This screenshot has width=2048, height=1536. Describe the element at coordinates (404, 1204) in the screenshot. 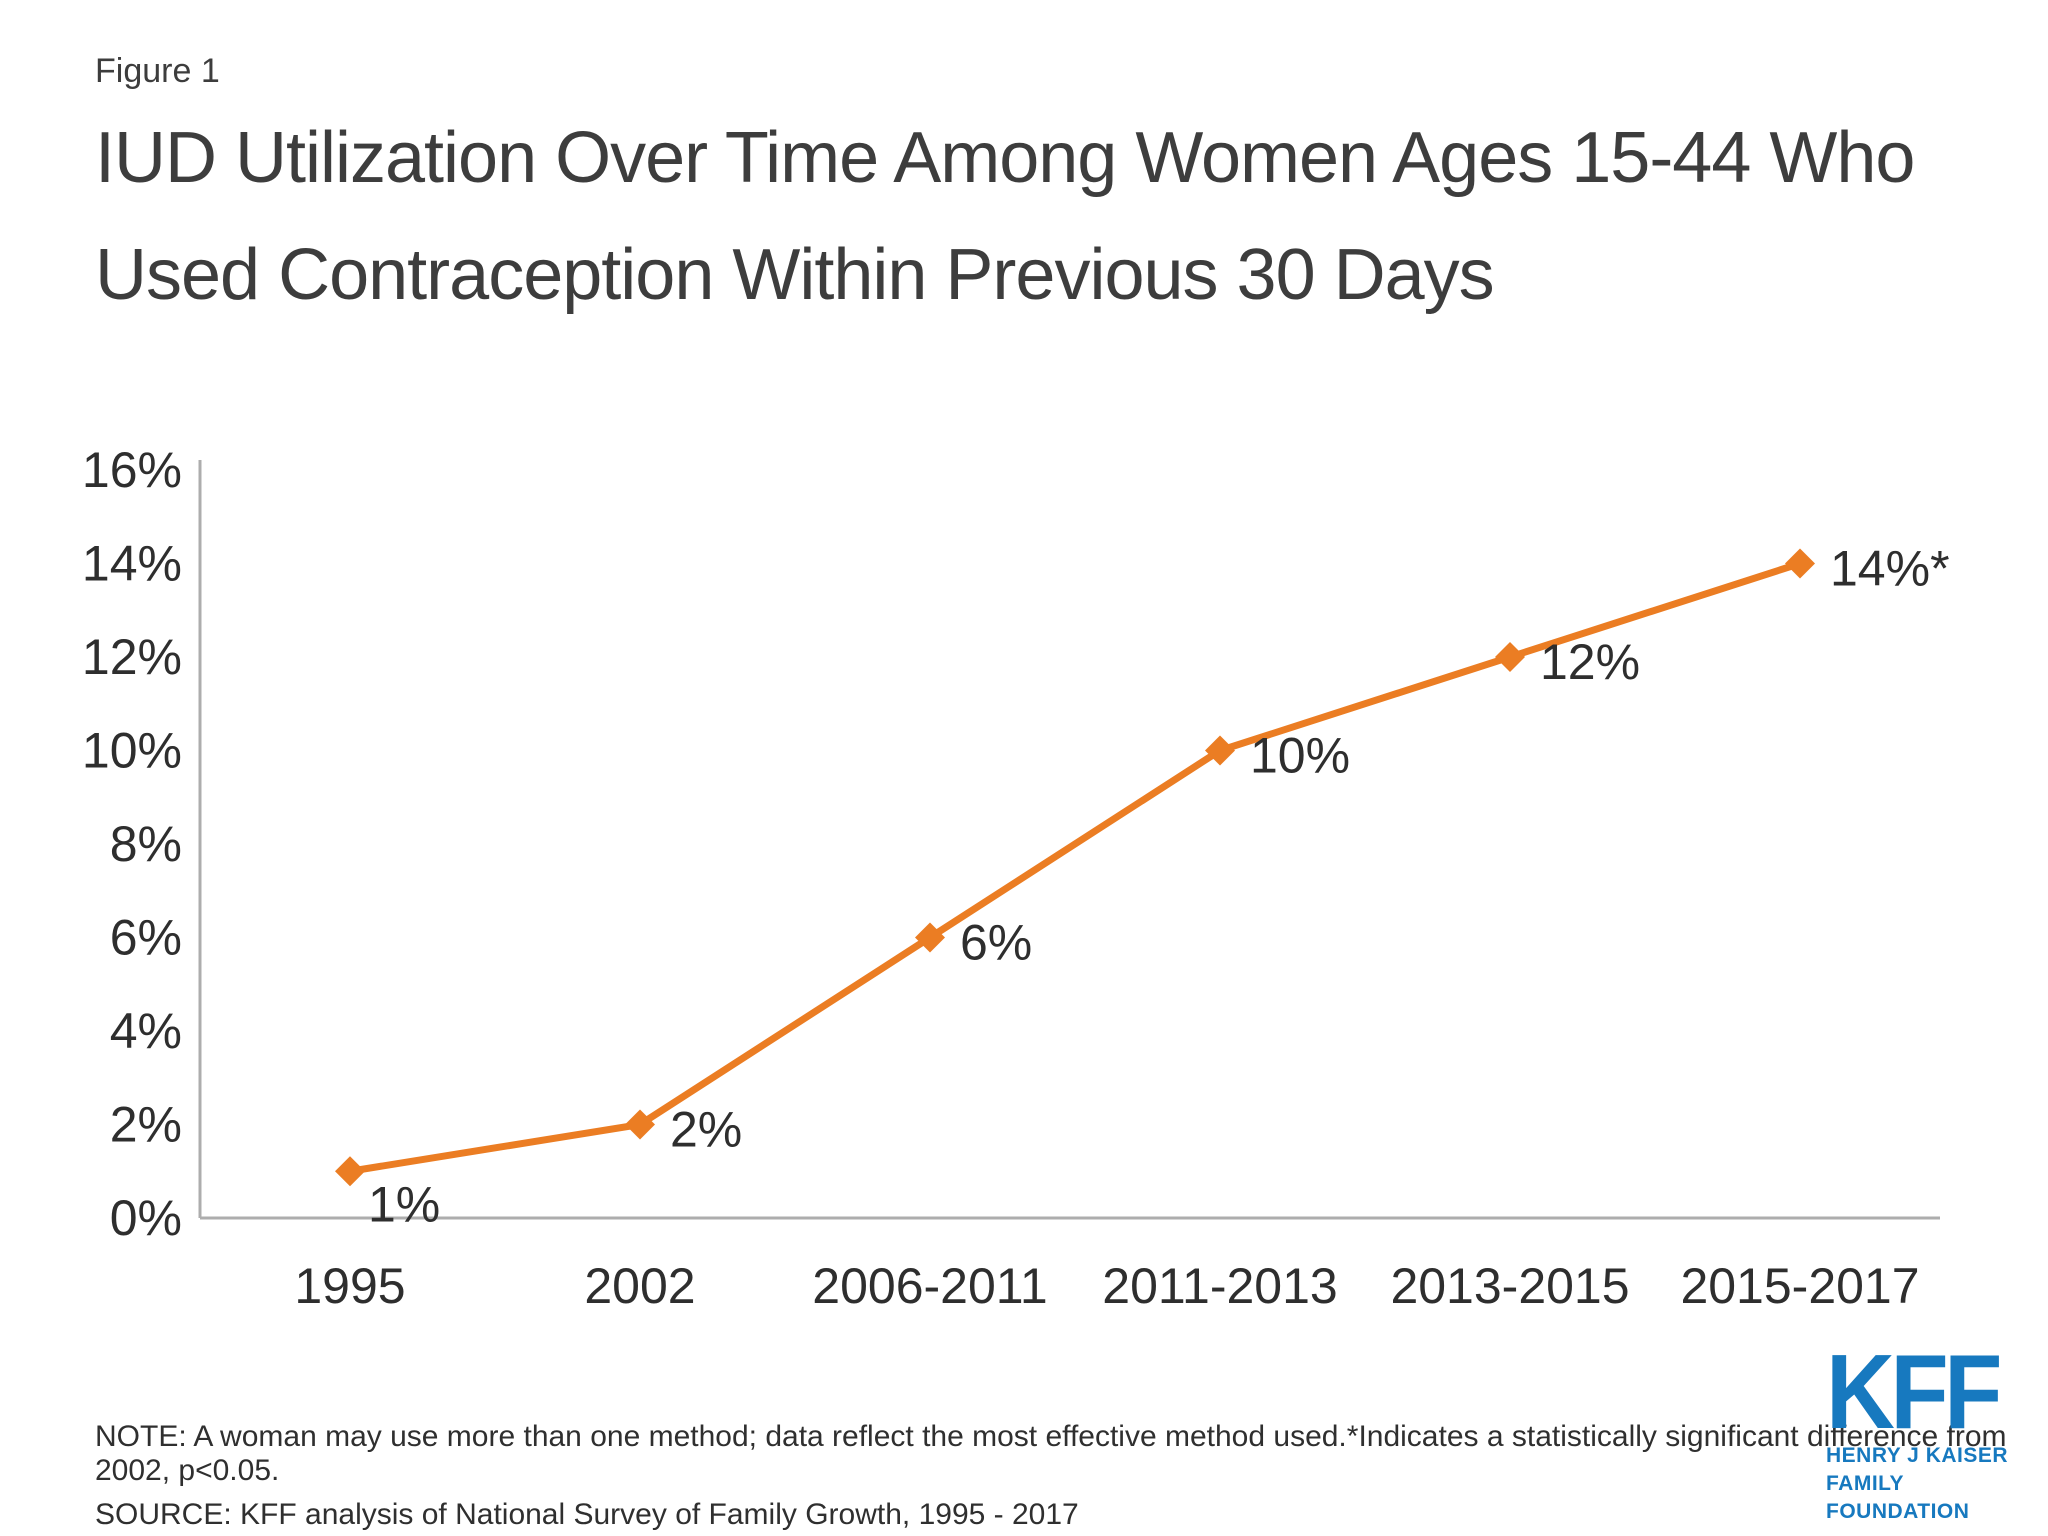

I see `data-point-label: 1%` at that location.